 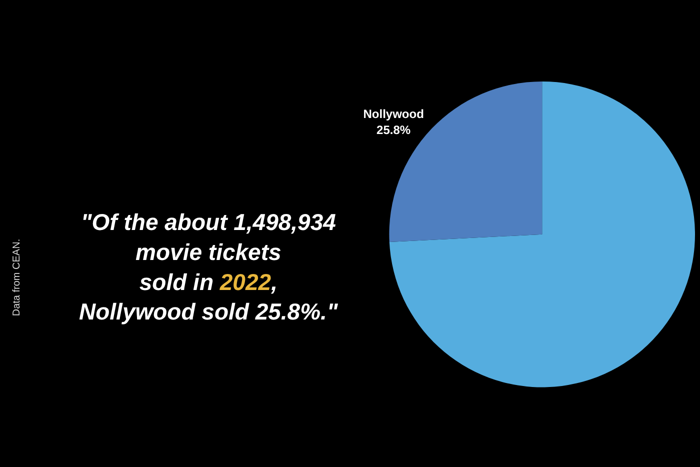 What do you see at coordinates (17, 277) in the screenshot?
I see `text: Data from CEAN.` at bounding box center [17, 277].